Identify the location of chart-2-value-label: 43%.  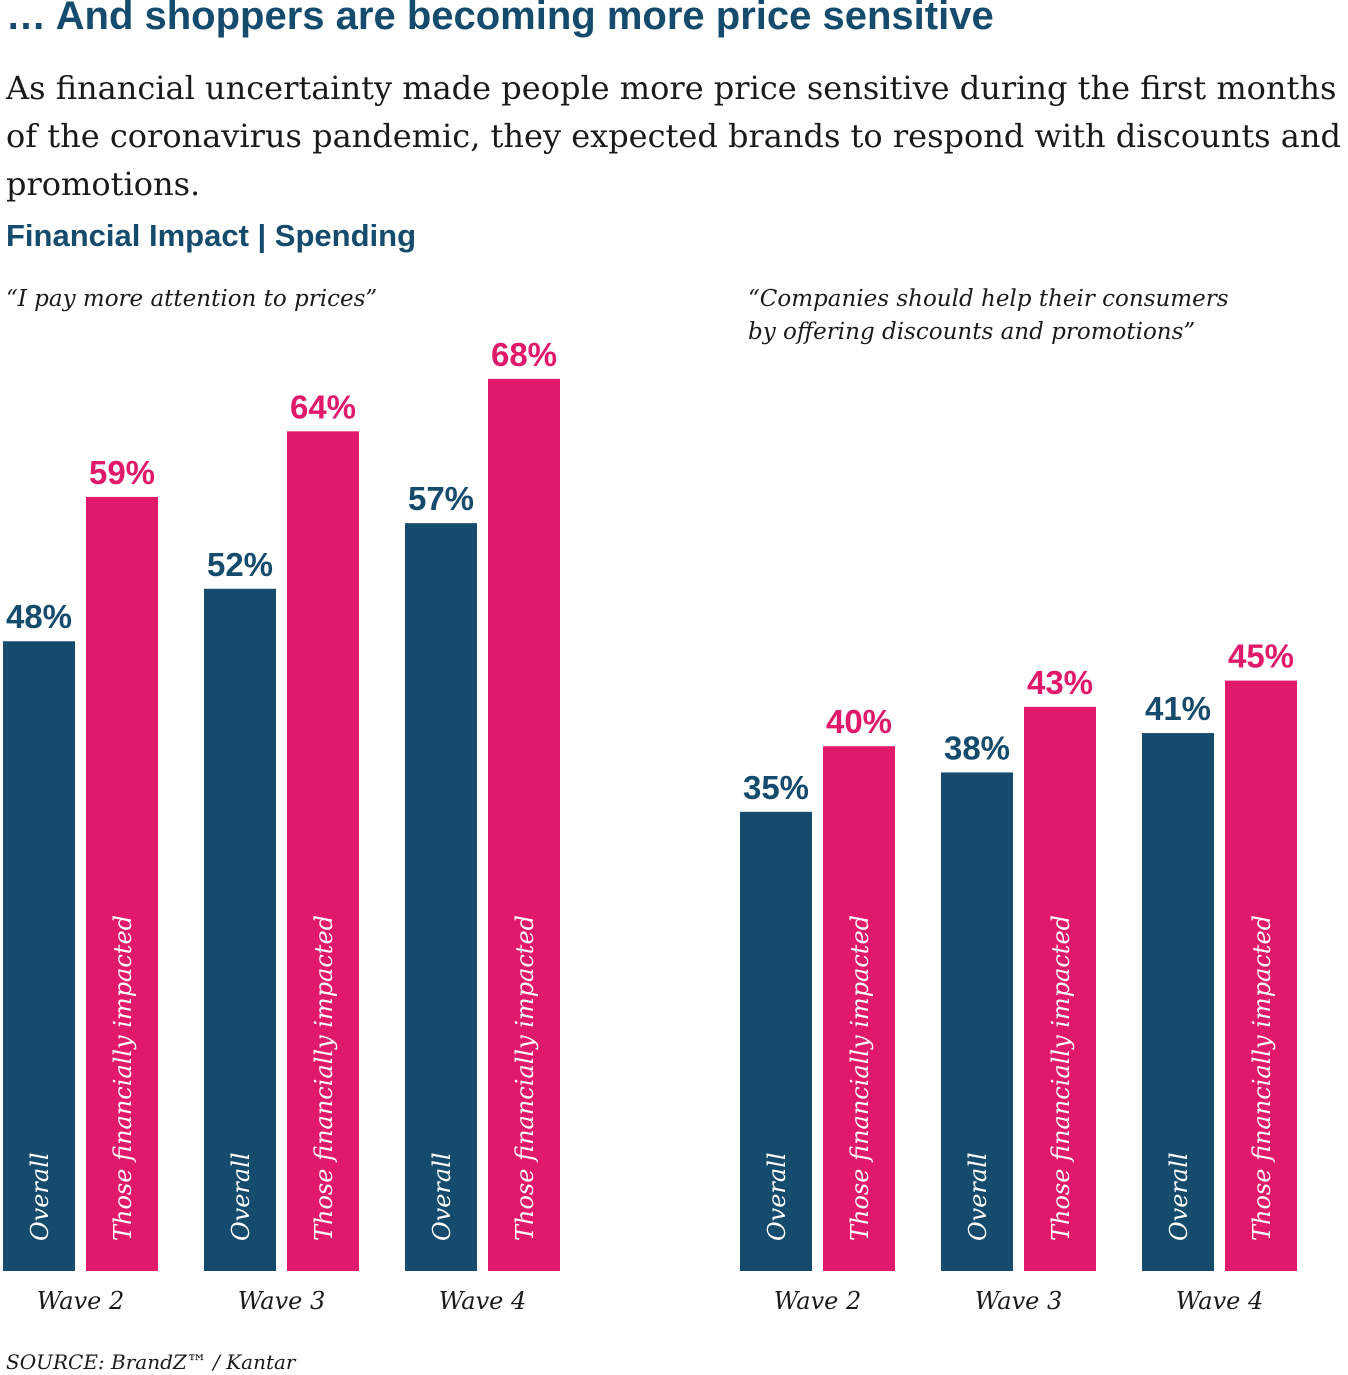
(1060, 682).